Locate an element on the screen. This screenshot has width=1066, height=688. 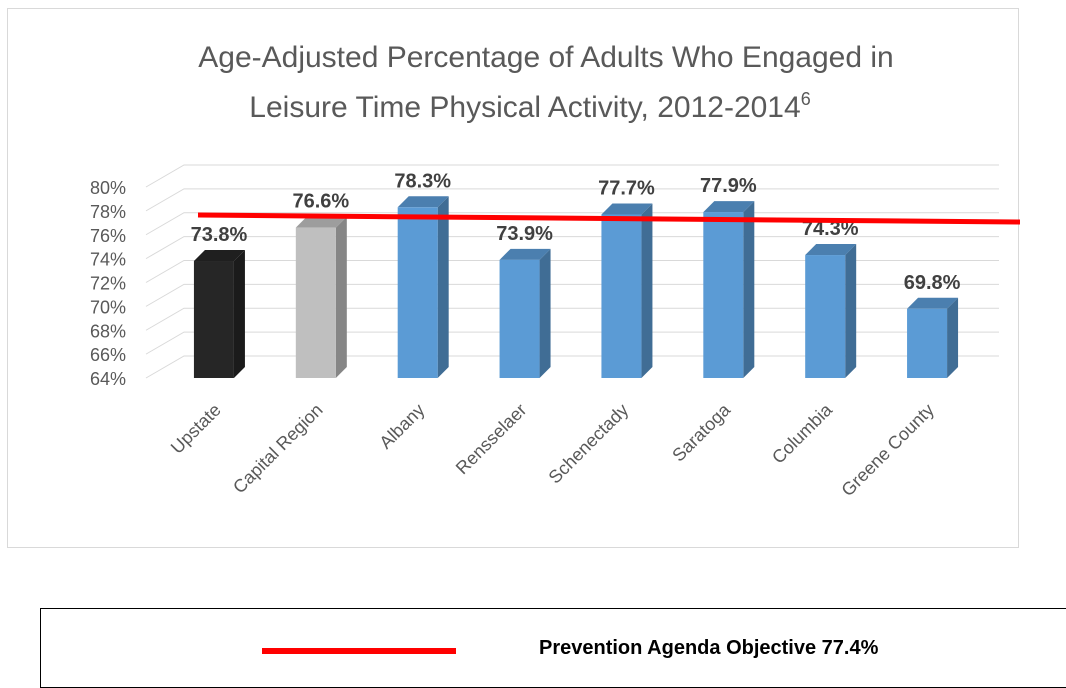
y-tick-label: 64% is located at coordinates (108, 379).